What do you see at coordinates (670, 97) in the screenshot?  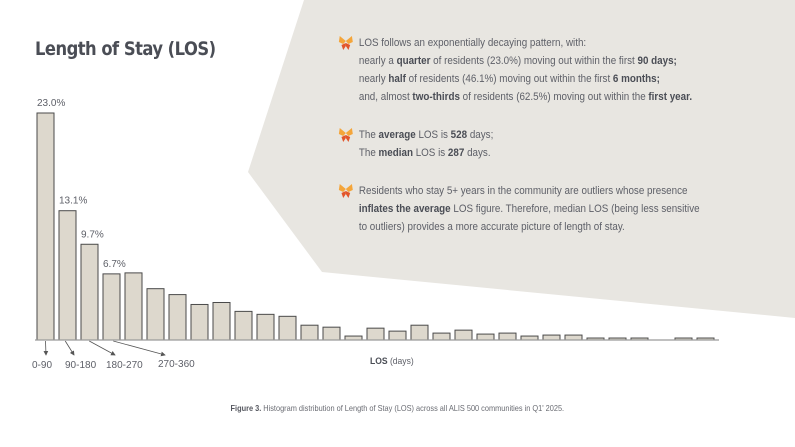 I see `note-text: first year.` at bounding box center [670, 97].